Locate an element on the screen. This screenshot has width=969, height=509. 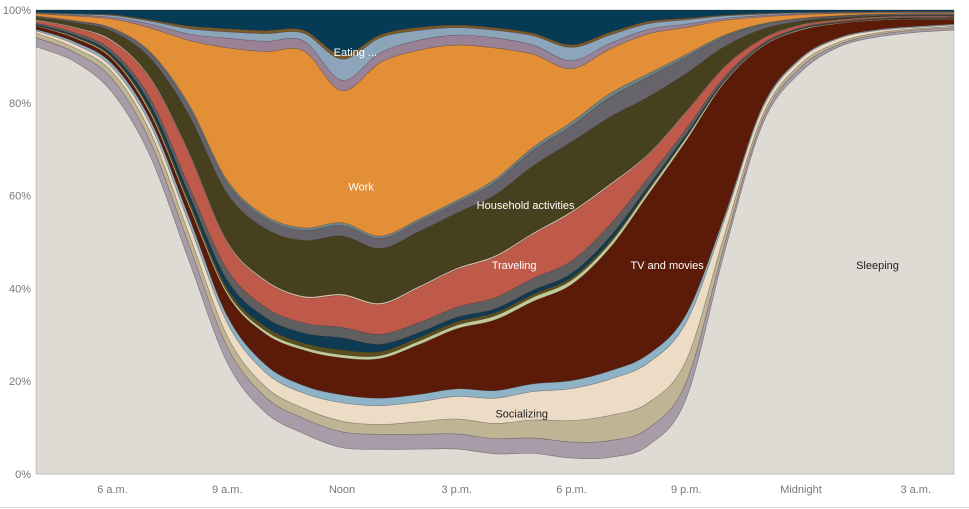
y-tick-label: 80% is located at coordinates (20, 104).